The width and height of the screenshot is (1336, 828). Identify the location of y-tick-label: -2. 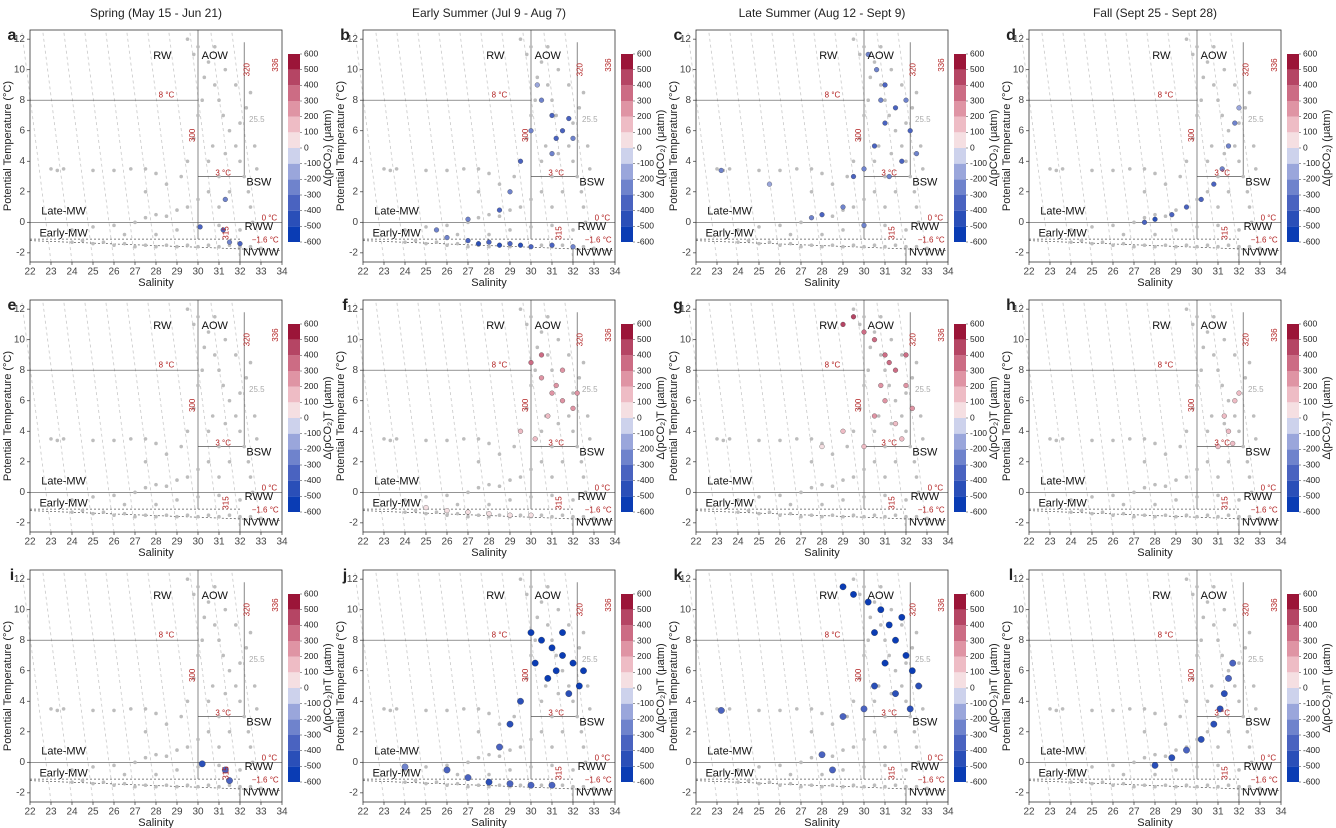
(353, 252).